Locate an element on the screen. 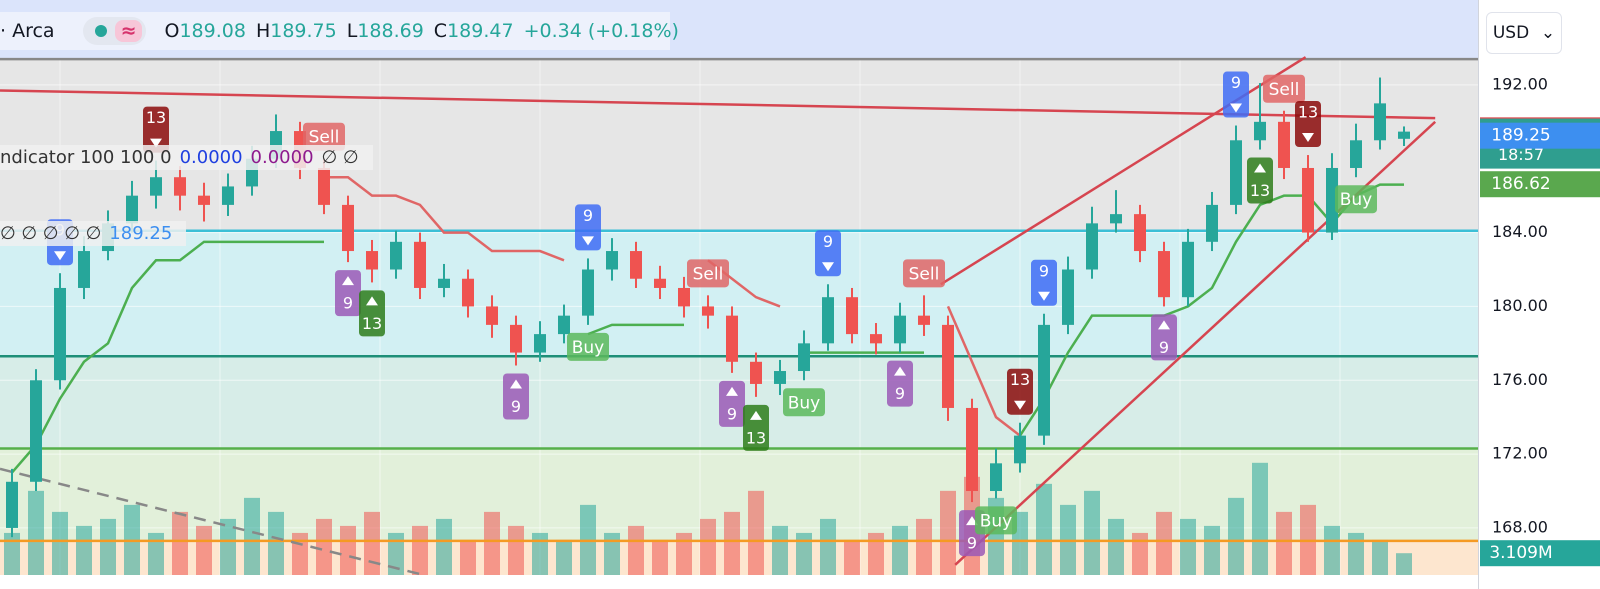 The image size is (1600, 589). signal-marker: Sell is located at coordinates (324, 136).